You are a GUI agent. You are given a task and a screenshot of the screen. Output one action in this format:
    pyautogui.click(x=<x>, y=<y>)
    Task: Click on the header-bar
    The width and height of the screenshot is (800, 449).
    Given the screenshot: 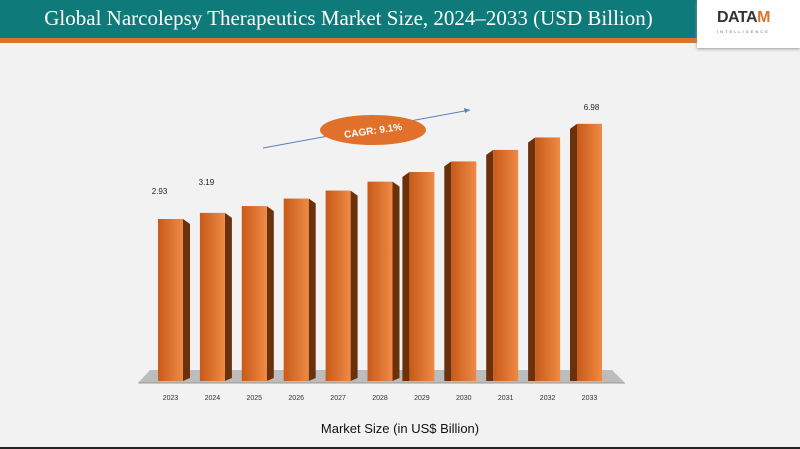 What is the action you would take?
    pyautogui.click(x=348, y=19)
    